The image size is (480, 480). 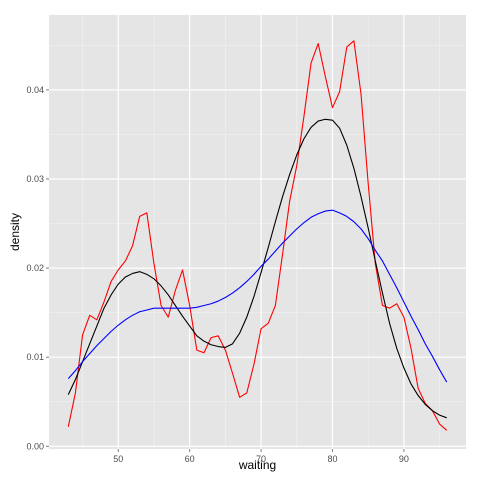 What do you see at coordinates (261, 459) in the screenshot?
I see `x-tick-label: 70` at bounding box center [261, 459].